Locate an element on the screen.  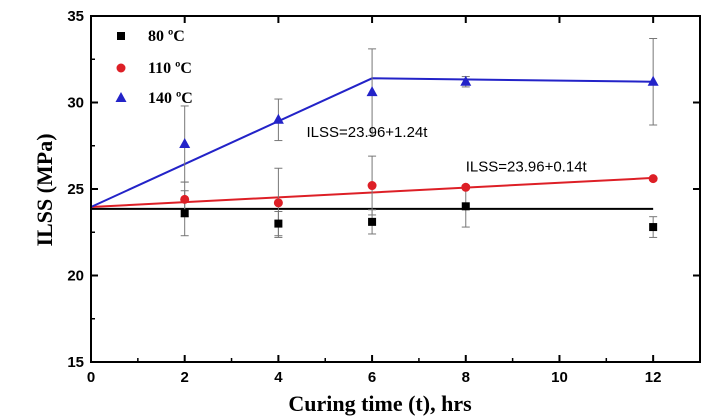
x-tick-label: 10 is located at coordinates (559, 377).